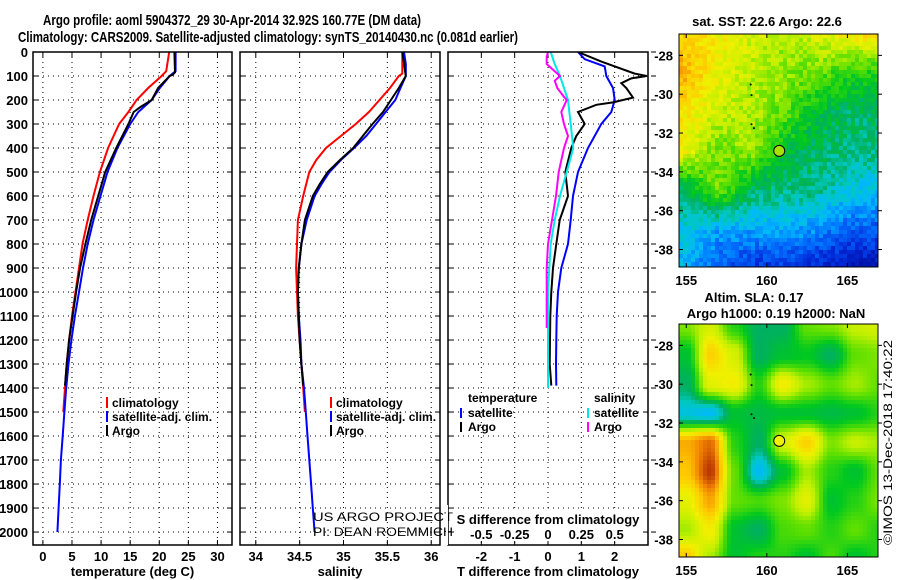  I want to click on series-line-climatology, so click(116, 232).